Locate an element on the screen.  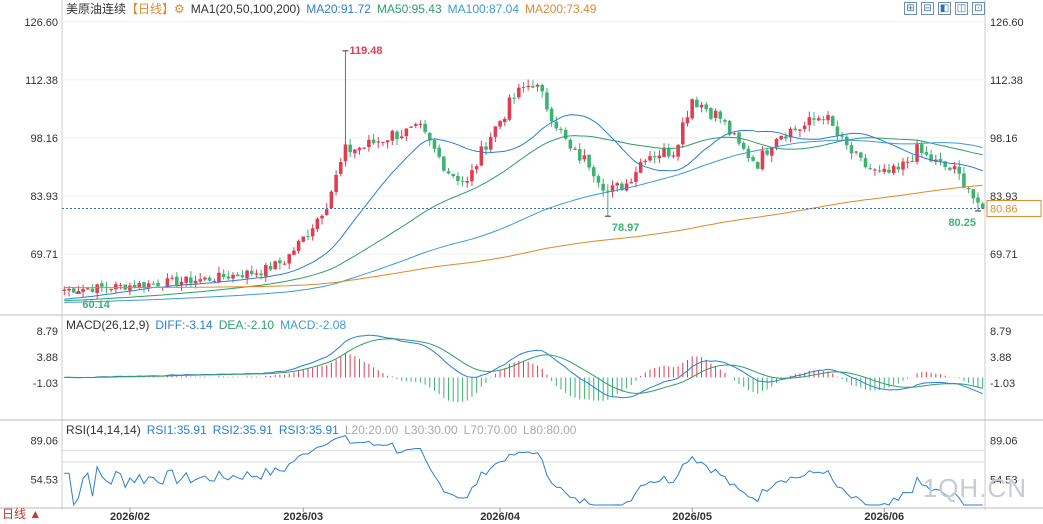
y-tick-left: 83.93 is located at coordinates (44, 197).